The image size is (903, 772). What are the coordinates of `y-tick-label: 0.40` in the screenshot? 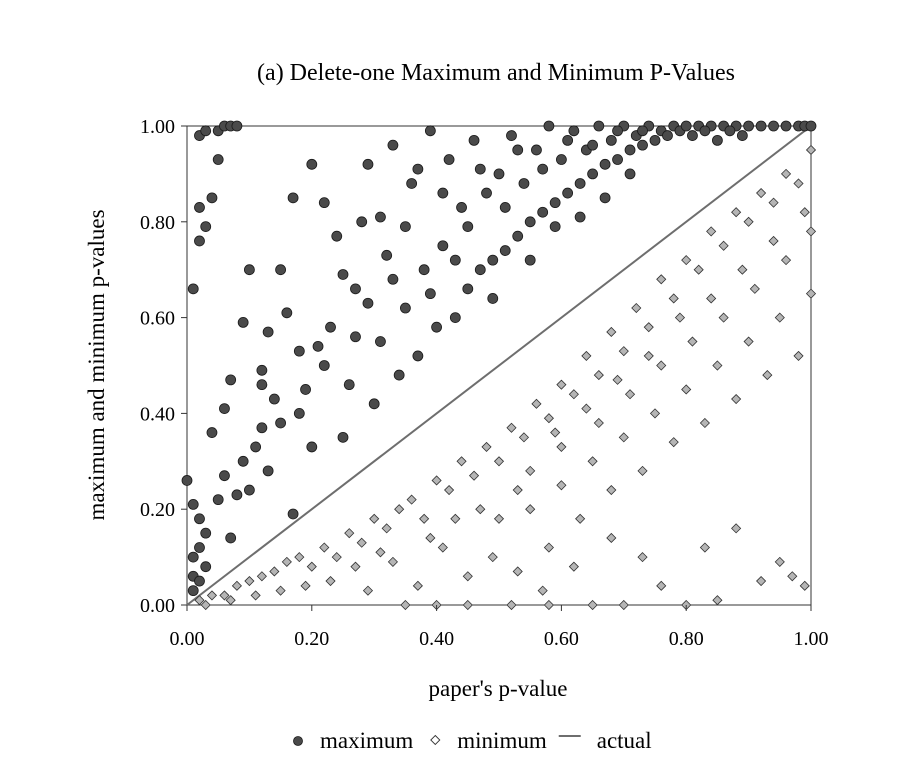 It's located at (157, 414).